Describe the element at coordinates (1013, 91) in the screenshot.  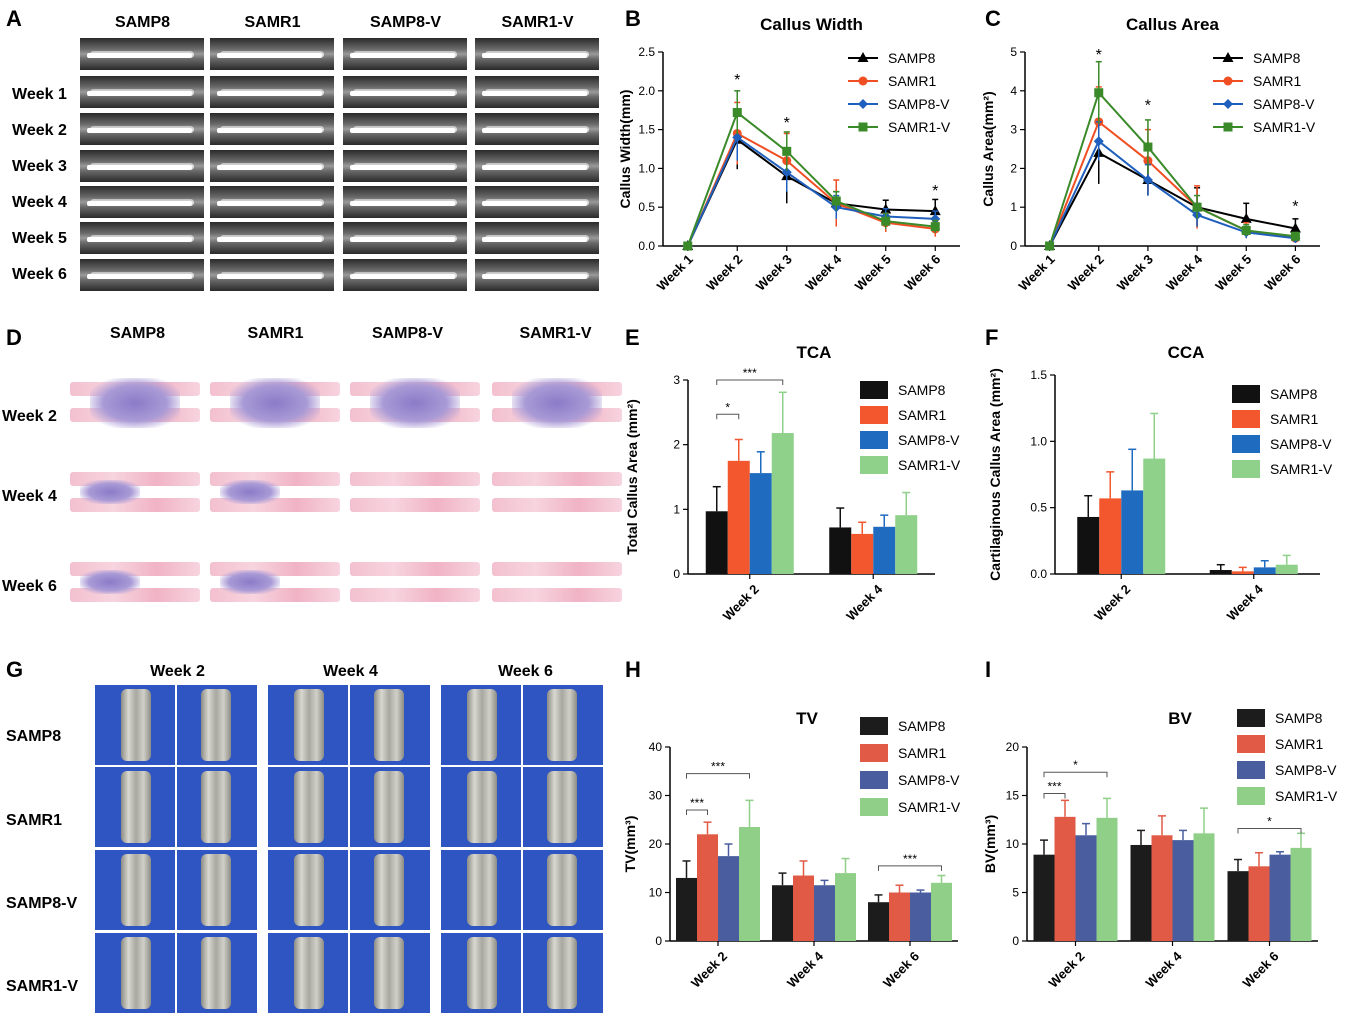
I see `y-tick-label: 4` at that location.